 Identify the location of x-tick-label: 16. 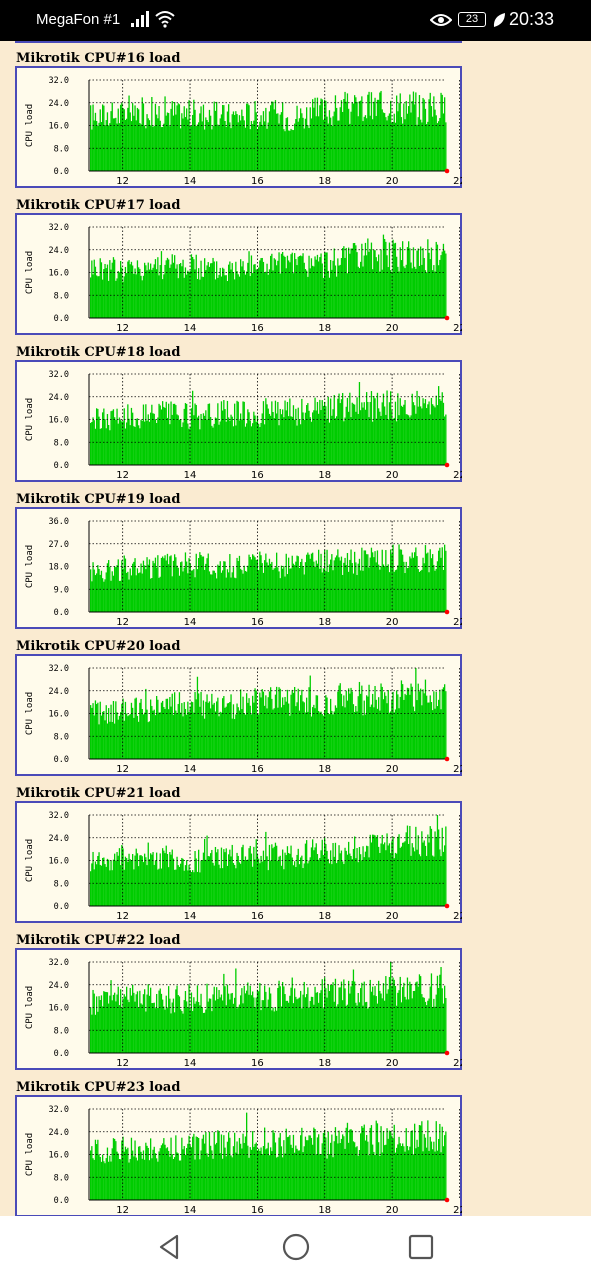
(257, 475).